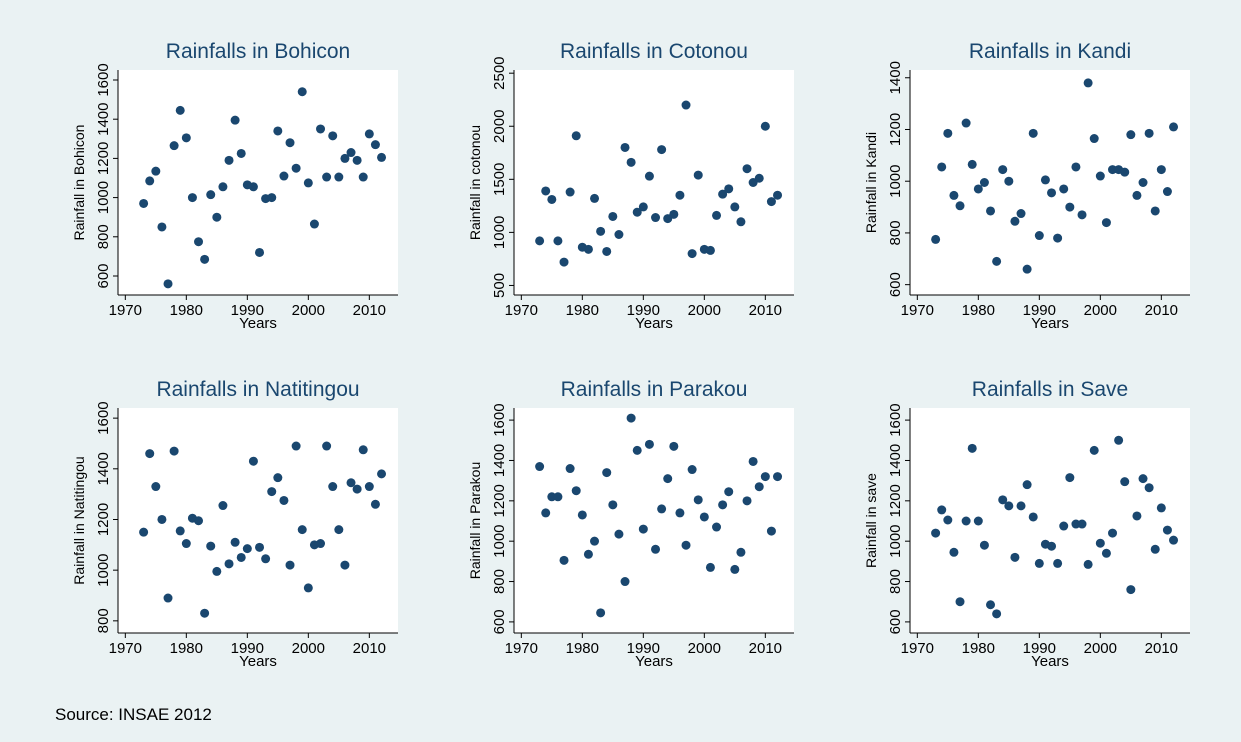 The height and width of the screenshot is (742, 1241). Describe the element at coordinates (475, 182) in the screenshot. I see `y-axis-title: Rainfall in cotonou` at that location.